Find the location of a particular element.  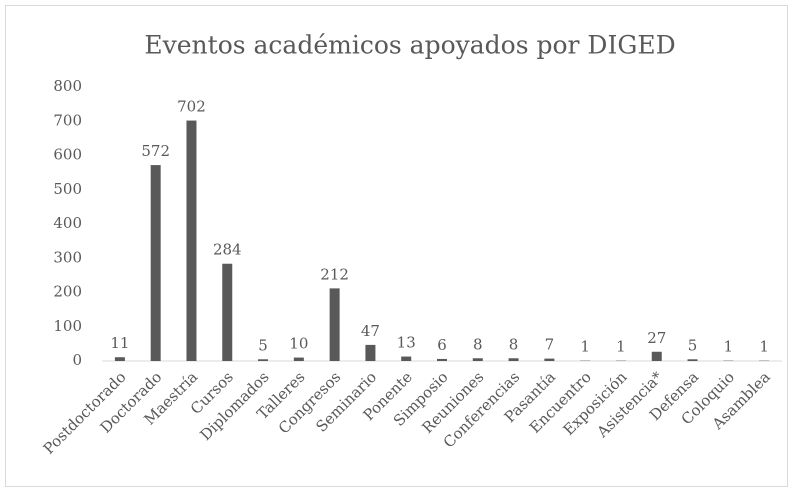

y-tick-label: 500 is located at coordinates (67, 189).